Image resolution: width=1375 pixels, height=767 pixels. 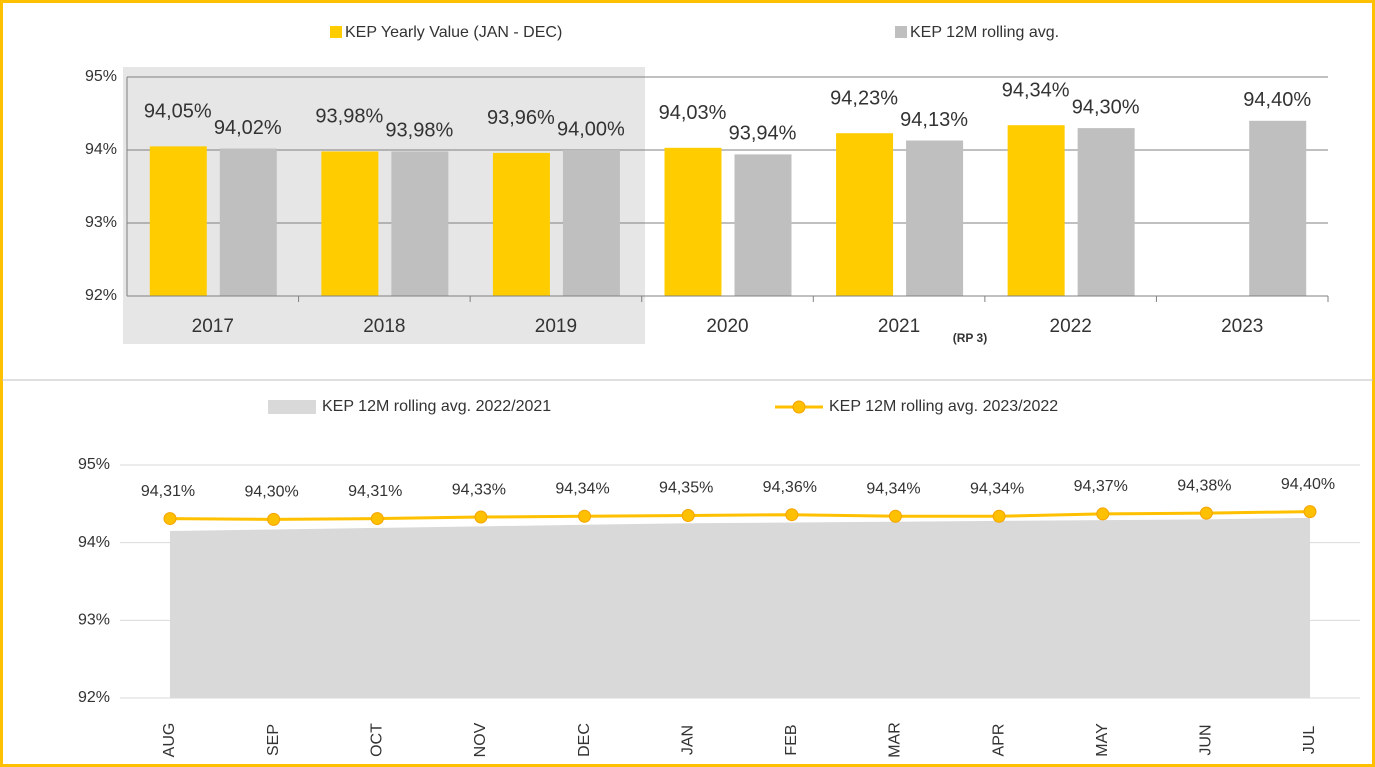 What do you see at coordinates (1206, 739) in the screenshot?
I see `x-tick-label: JUN` at bounding box center [1206, 739].